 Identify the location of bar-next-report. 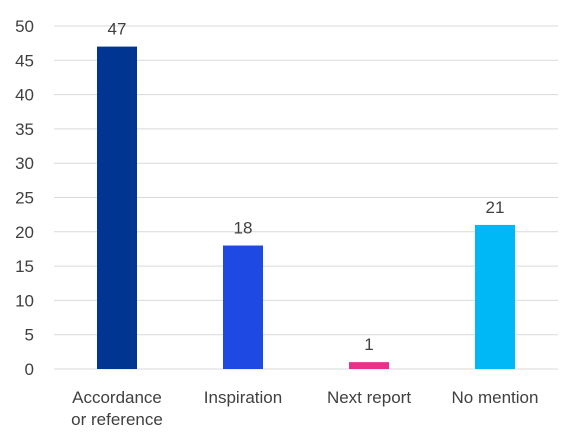
(369, 365).